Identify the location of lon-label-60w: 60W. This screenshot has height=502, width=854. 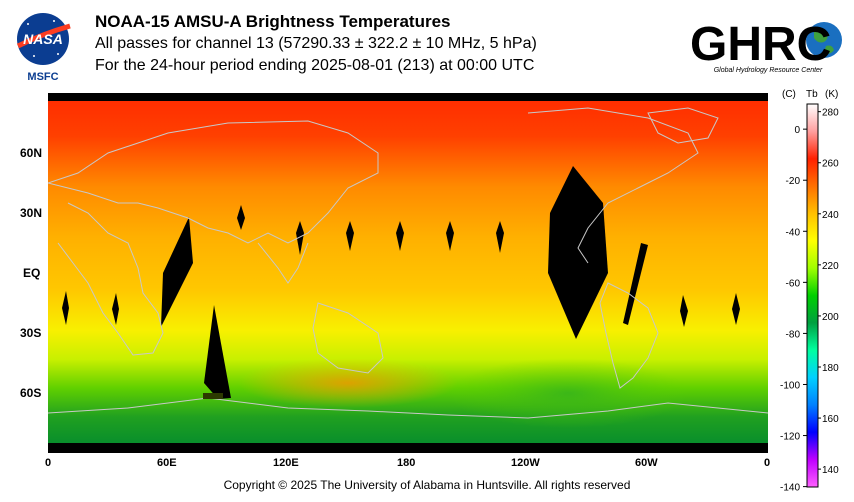
(646, 463).